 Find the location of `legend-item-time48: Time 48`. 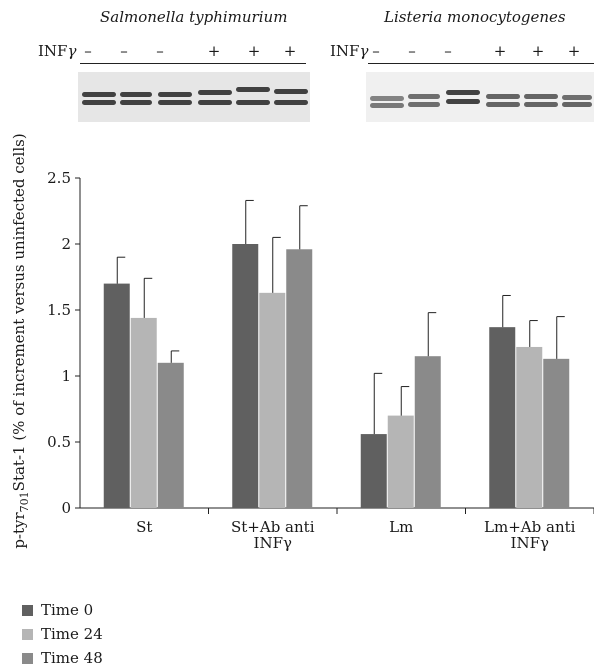

legend-item-time48: Time 48 is located at coordinates (62, 658).